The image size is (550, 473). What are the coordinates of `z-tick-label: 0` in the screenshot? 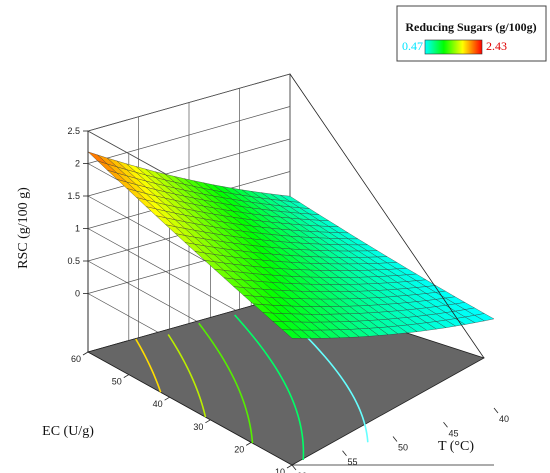 It's located at (77, 294).